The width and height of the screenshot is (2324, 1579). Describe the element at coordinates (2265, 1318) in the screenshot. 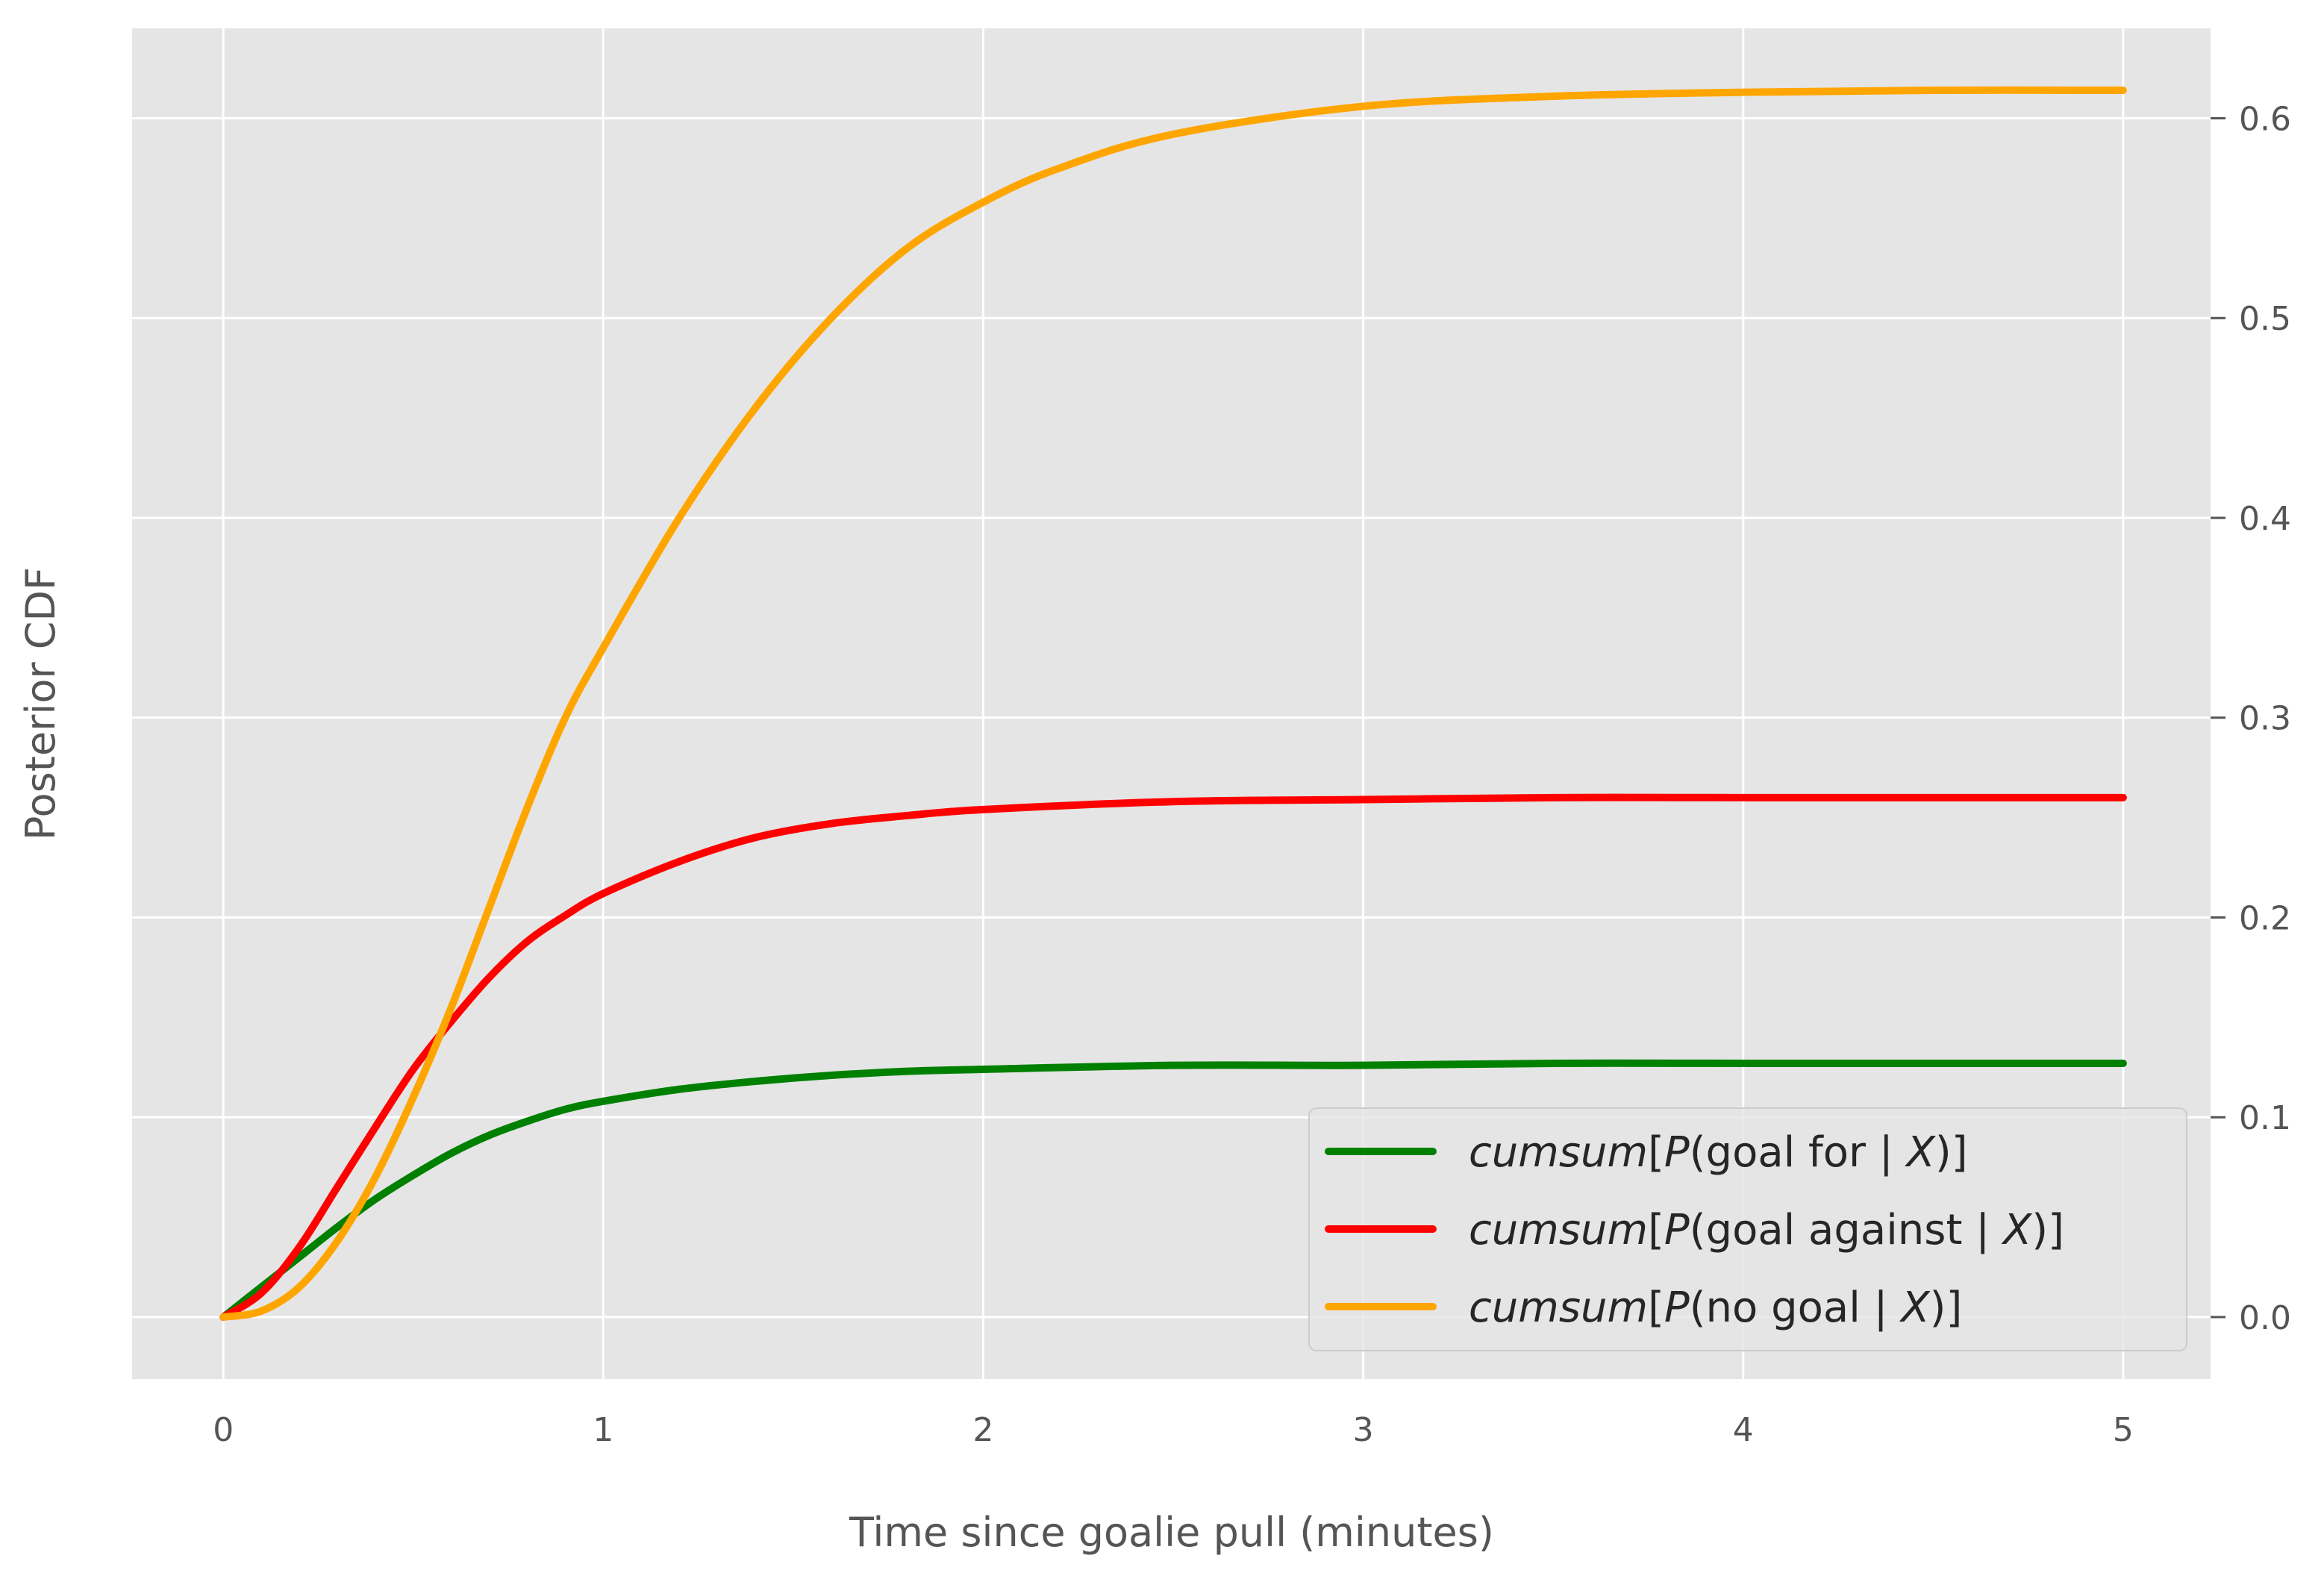

I see `y-tick-label: 0.0` at that location.